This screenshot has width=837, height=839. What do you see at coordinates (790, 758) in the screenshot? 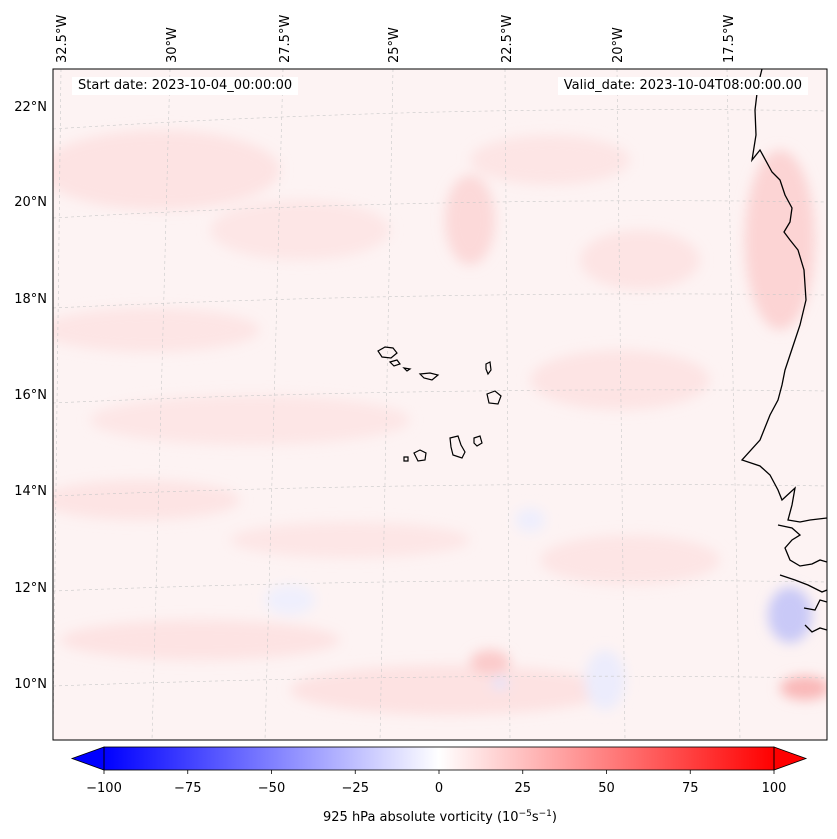
I see `colorbar-extend-max` at bounding box center [790, 758].